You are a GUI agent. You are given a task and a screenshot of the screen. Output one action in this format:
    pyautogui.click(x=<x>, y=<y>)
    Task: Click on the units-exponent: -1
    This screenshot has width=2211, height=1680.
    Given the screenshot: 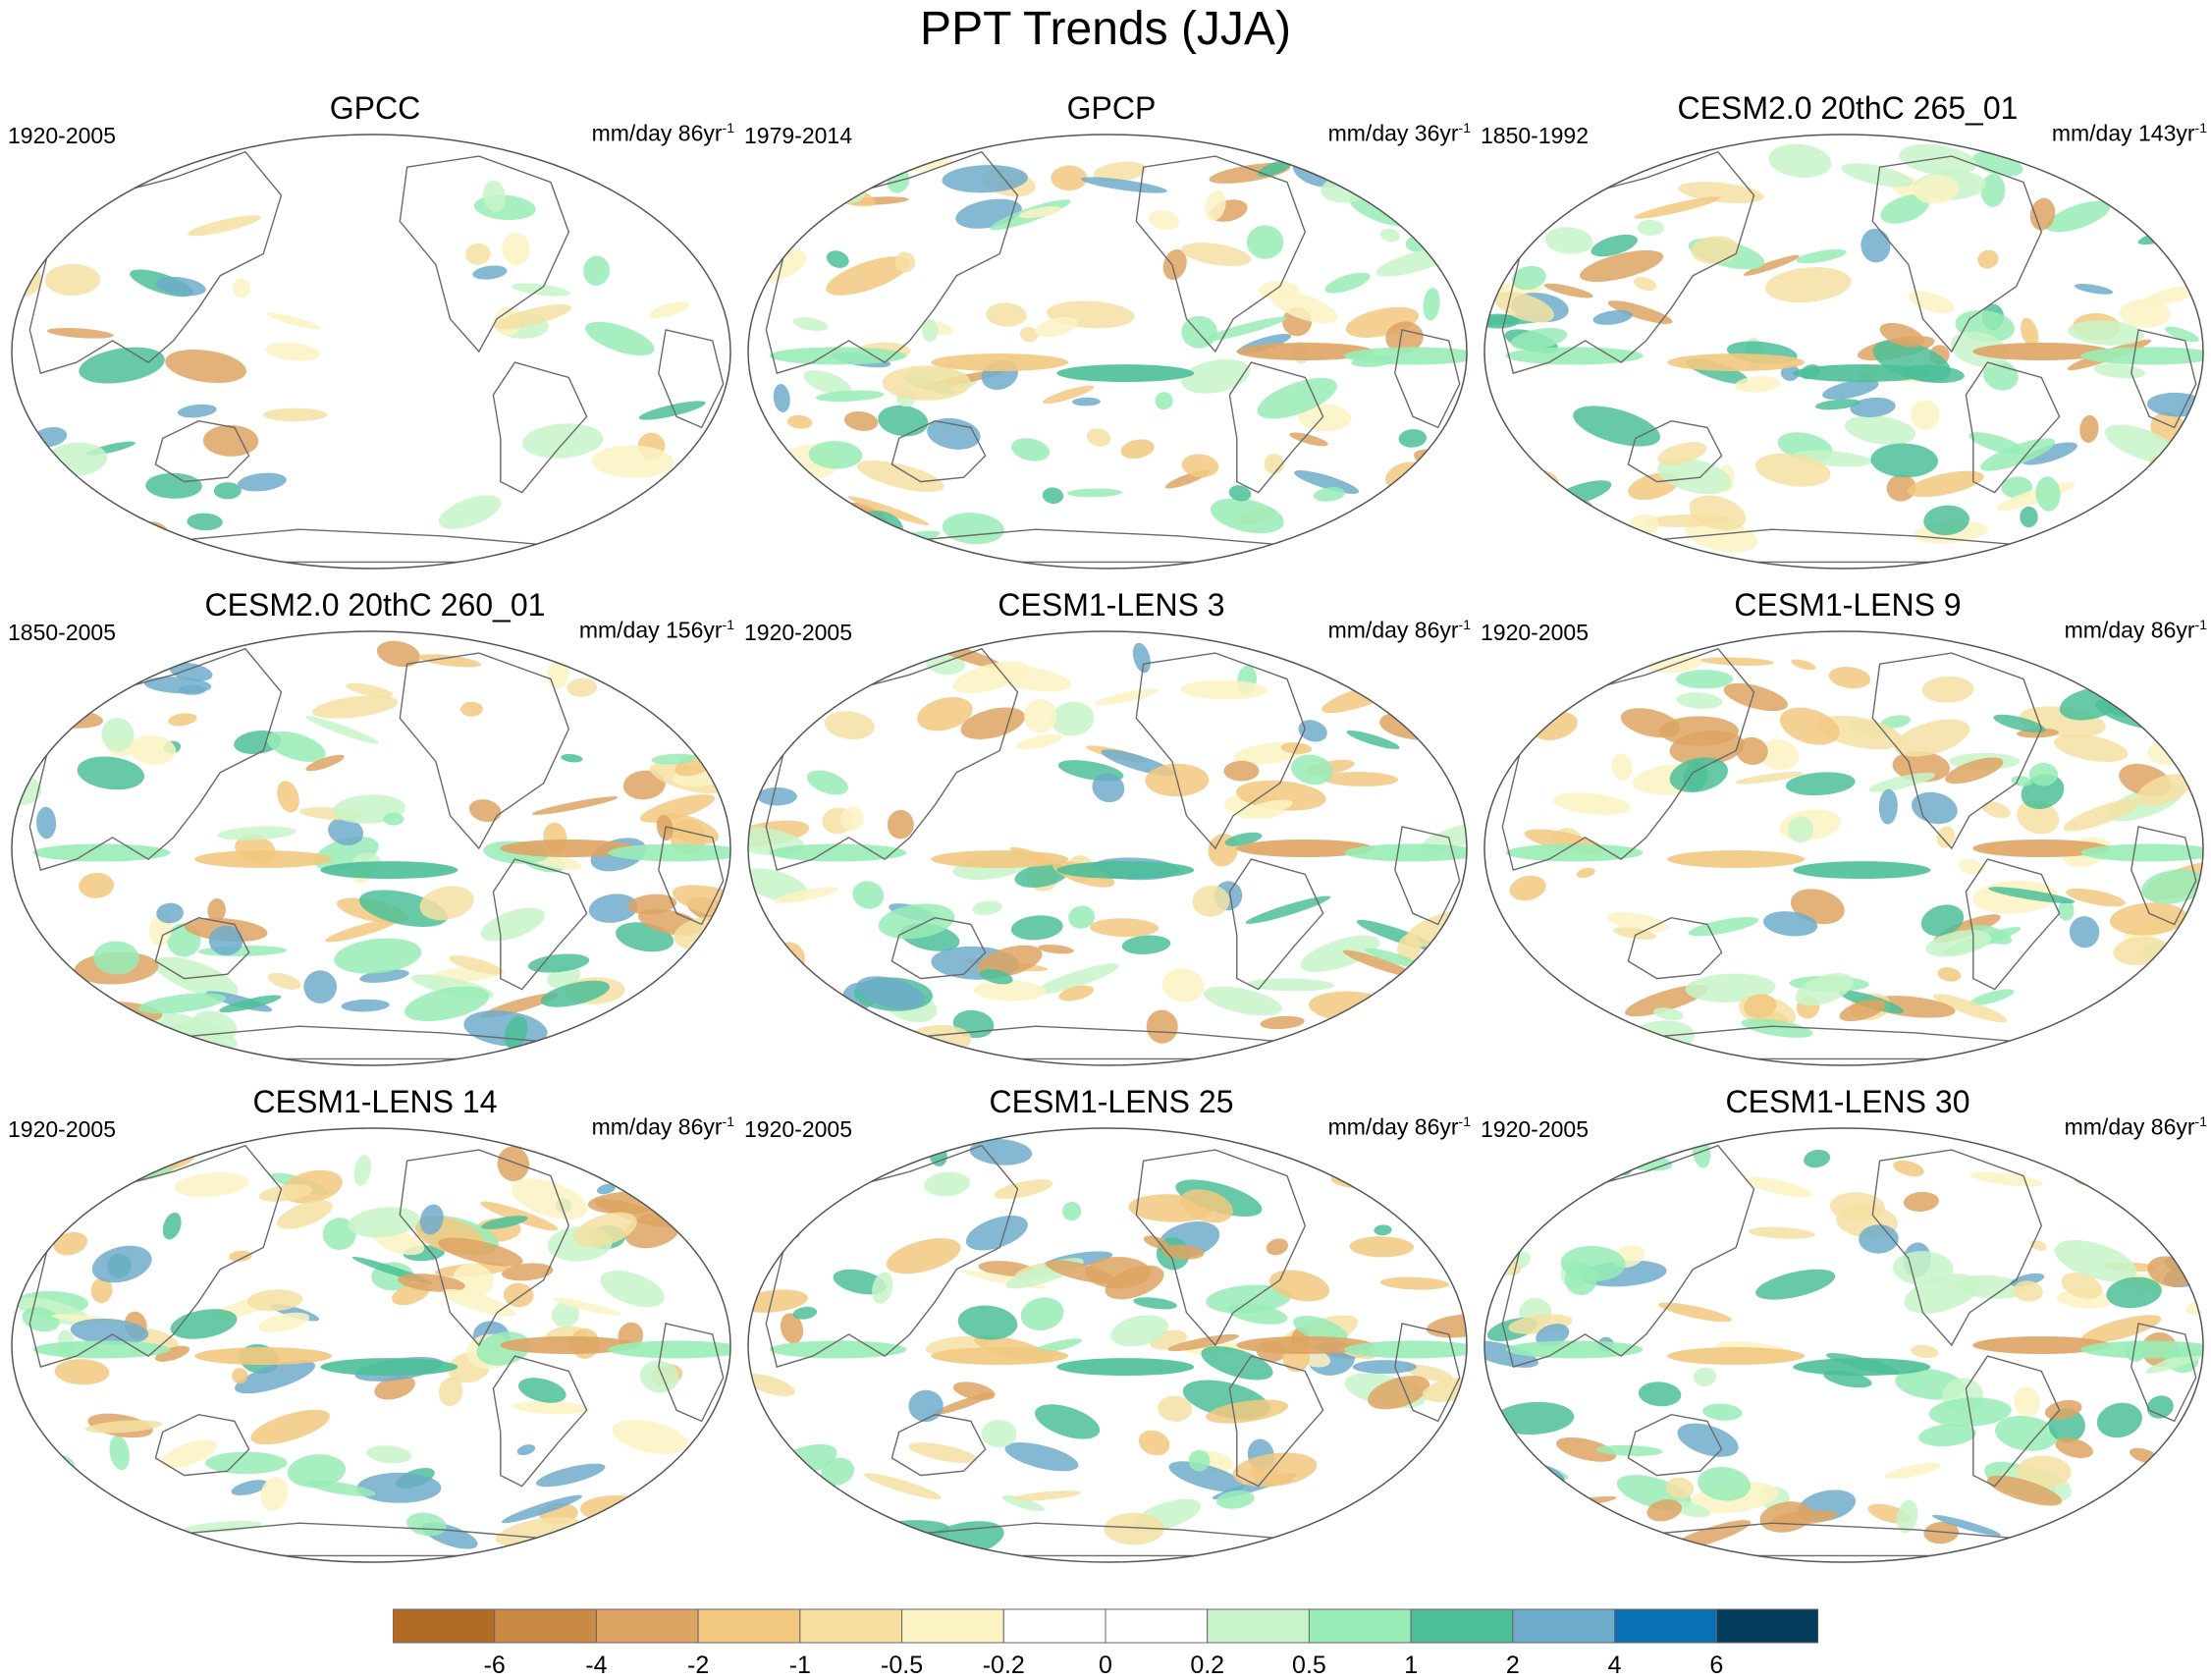 What is the action you would take?
    pyautogui.click(x=1464, y=624)
    